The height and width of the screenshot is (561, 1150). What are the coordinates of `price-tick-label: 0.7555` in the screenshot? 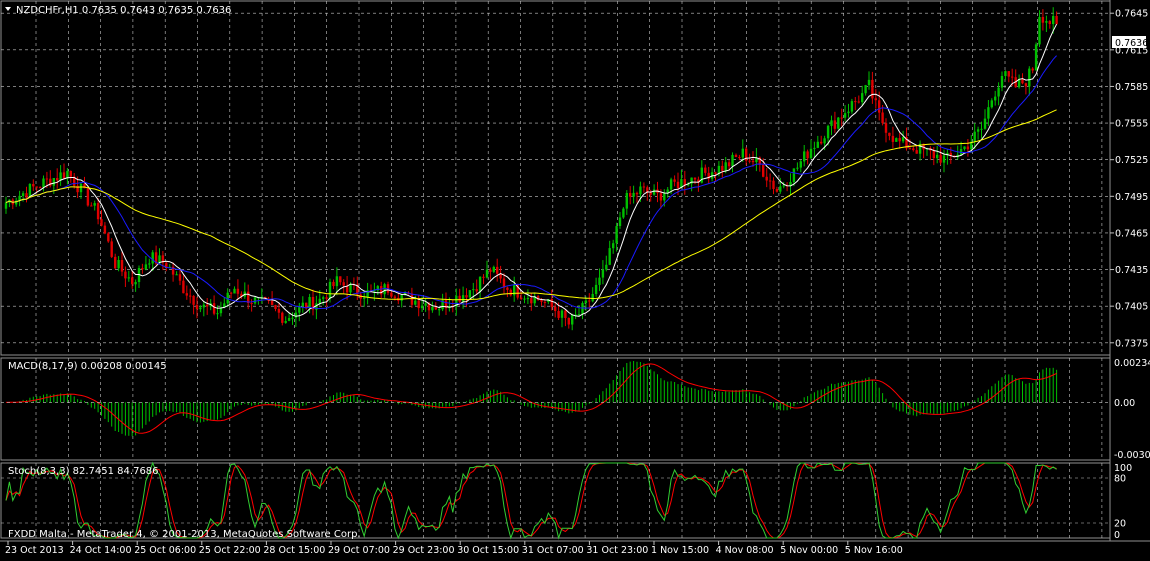 It's located at (1131, 124).